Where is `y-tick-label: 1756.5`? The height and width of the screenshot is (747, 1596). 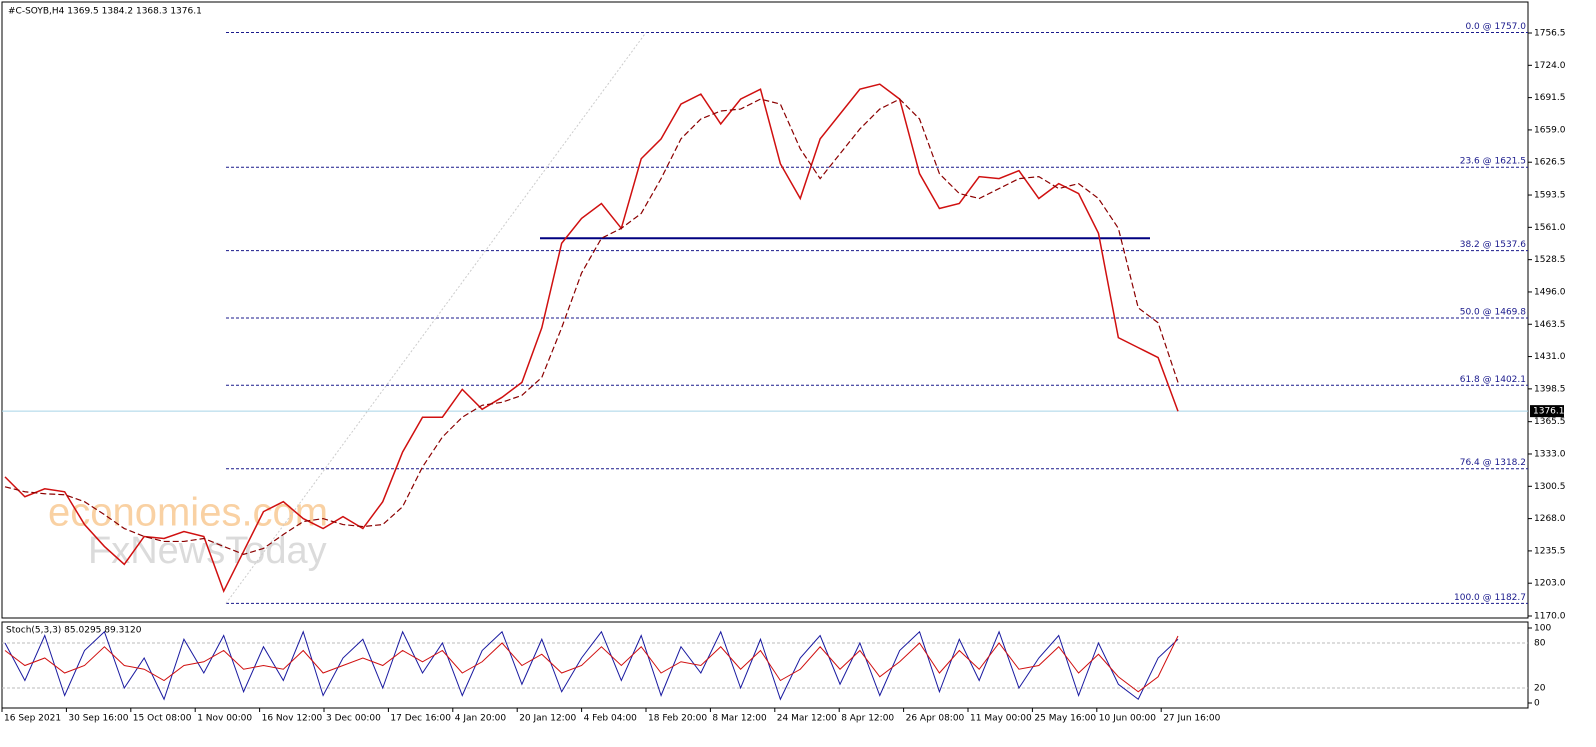
y-tick-label: 1756.5 is located at coordinates (1550, 34).